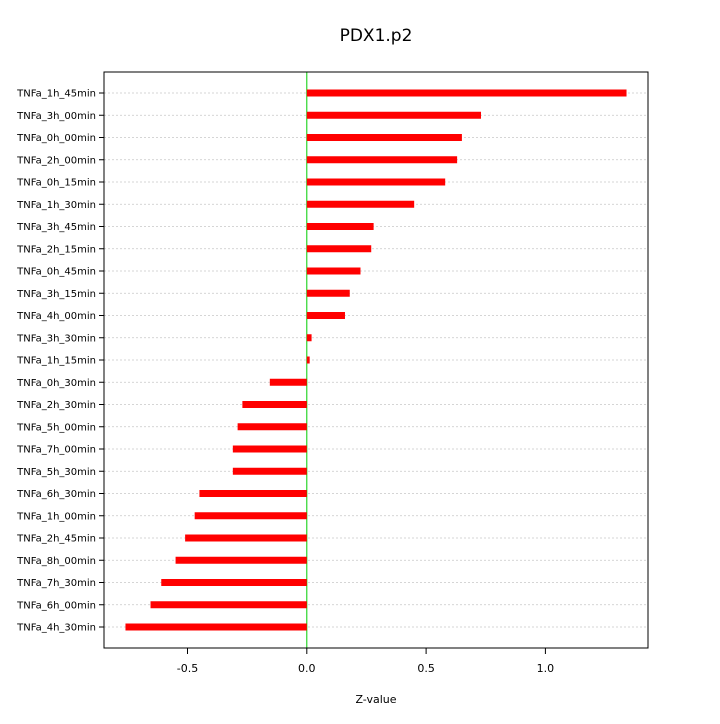 The height and width of the screenshot is (724, 720). What do you see at coordinates (187, 668) in the screenshot?
I see `x-tick-label: -0.5` at bounding box center [187, 668].